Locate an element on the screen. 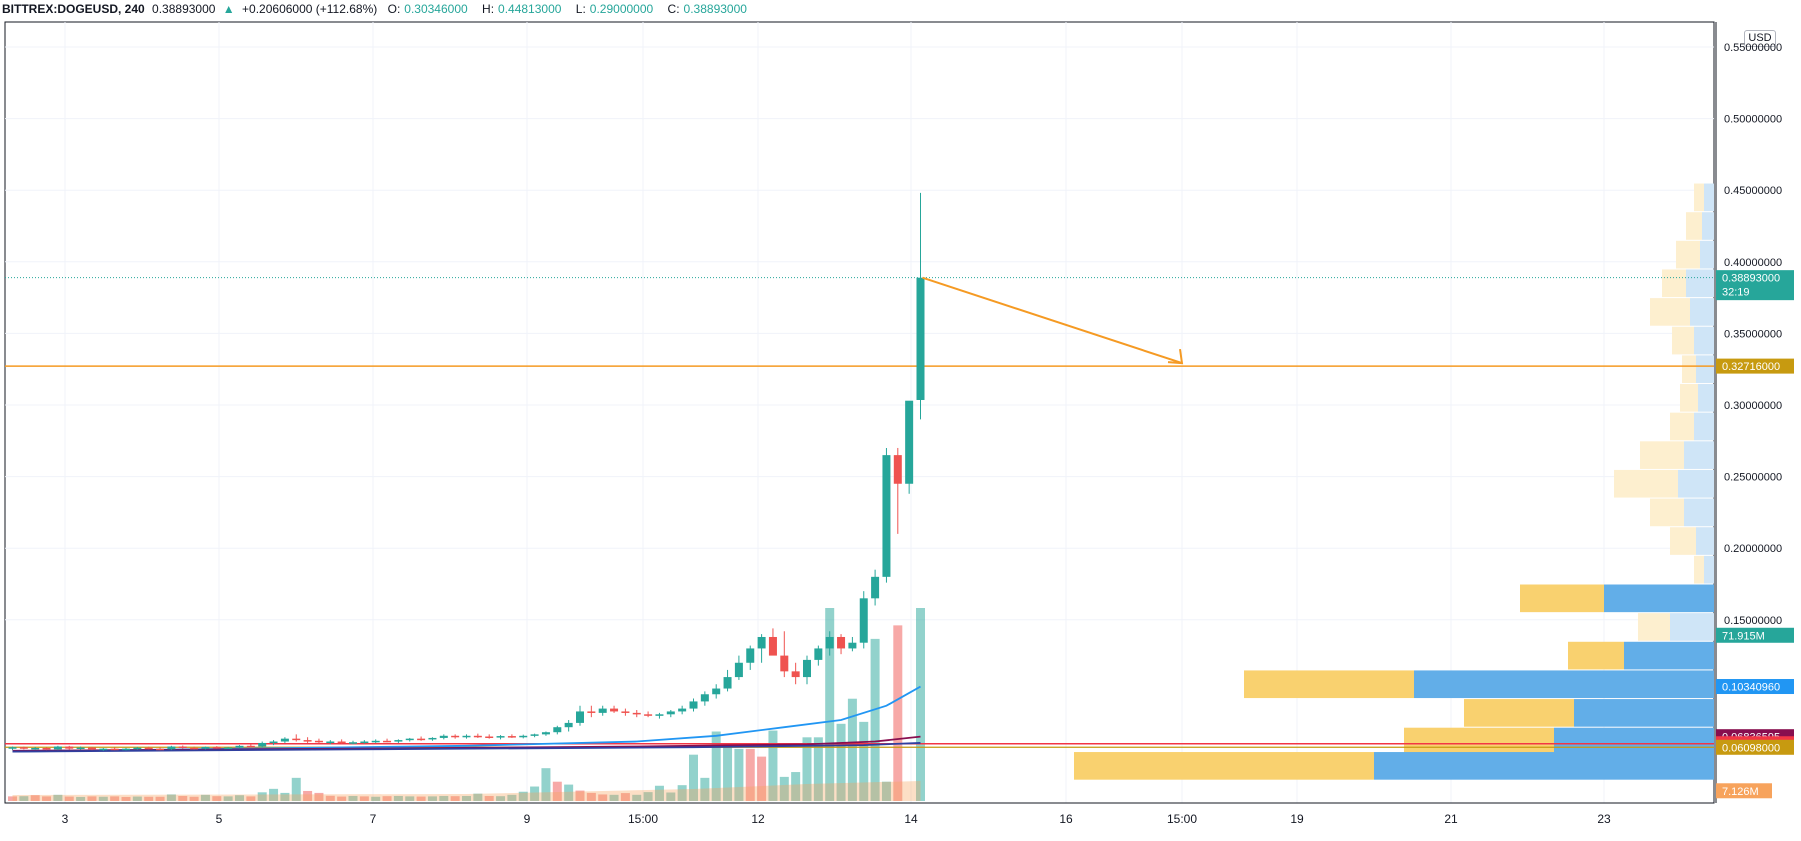 The height and width of the screenshot is (841, 1801). price-label-text: 0.32716000 is located at coordinates (1751, 367).